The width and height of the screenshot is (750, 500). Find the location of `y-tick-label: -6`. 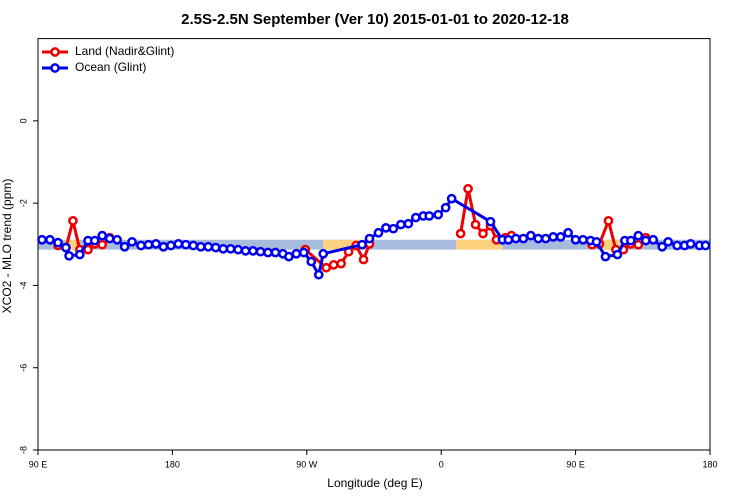

y-tick-label: -6 is located at coordinates (23, 368).